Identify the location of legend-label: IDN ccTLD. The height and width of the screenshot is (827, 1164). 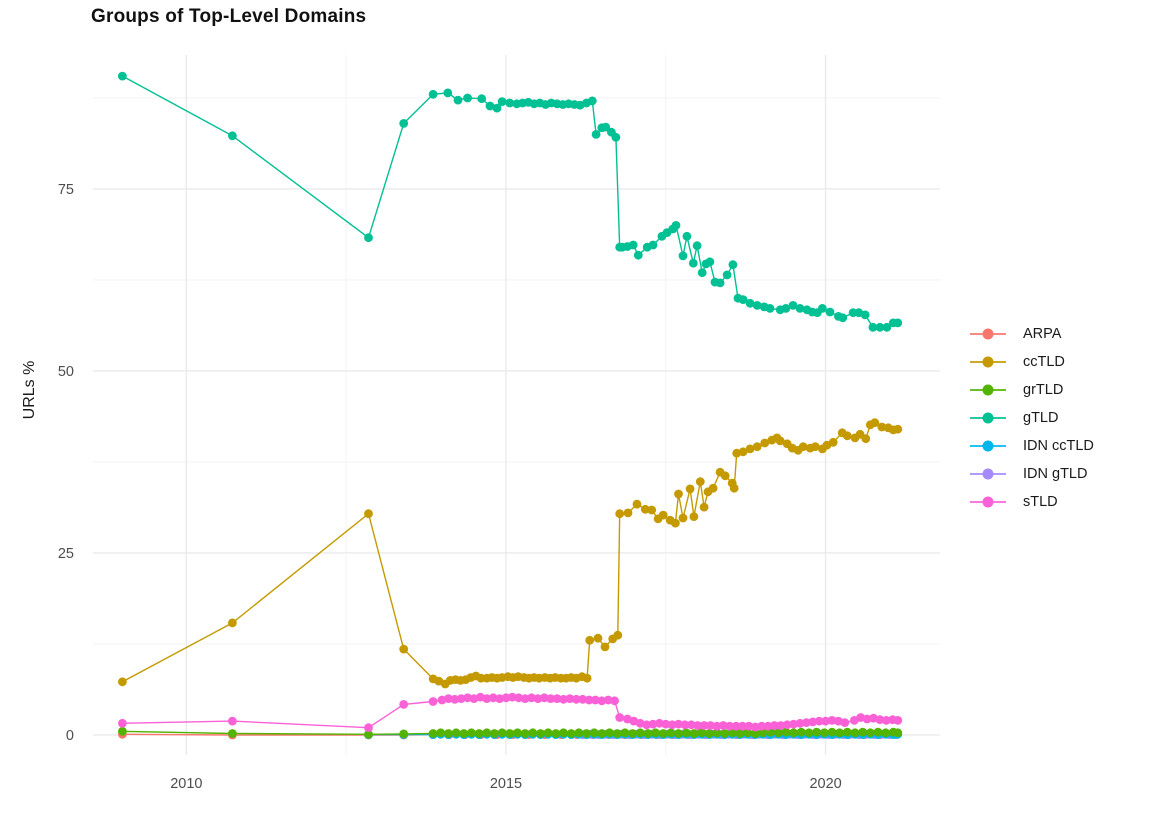
(1058, 446).